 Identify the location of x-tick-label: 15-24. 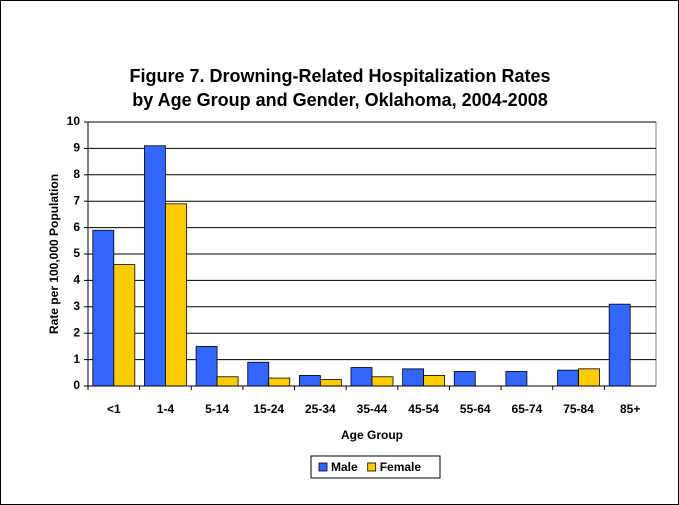
(268, 409).